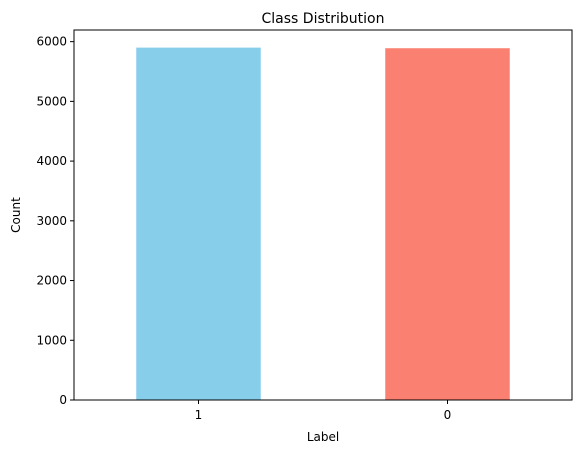  I want to click on y-tick-label: 5000, so click(51, 101).